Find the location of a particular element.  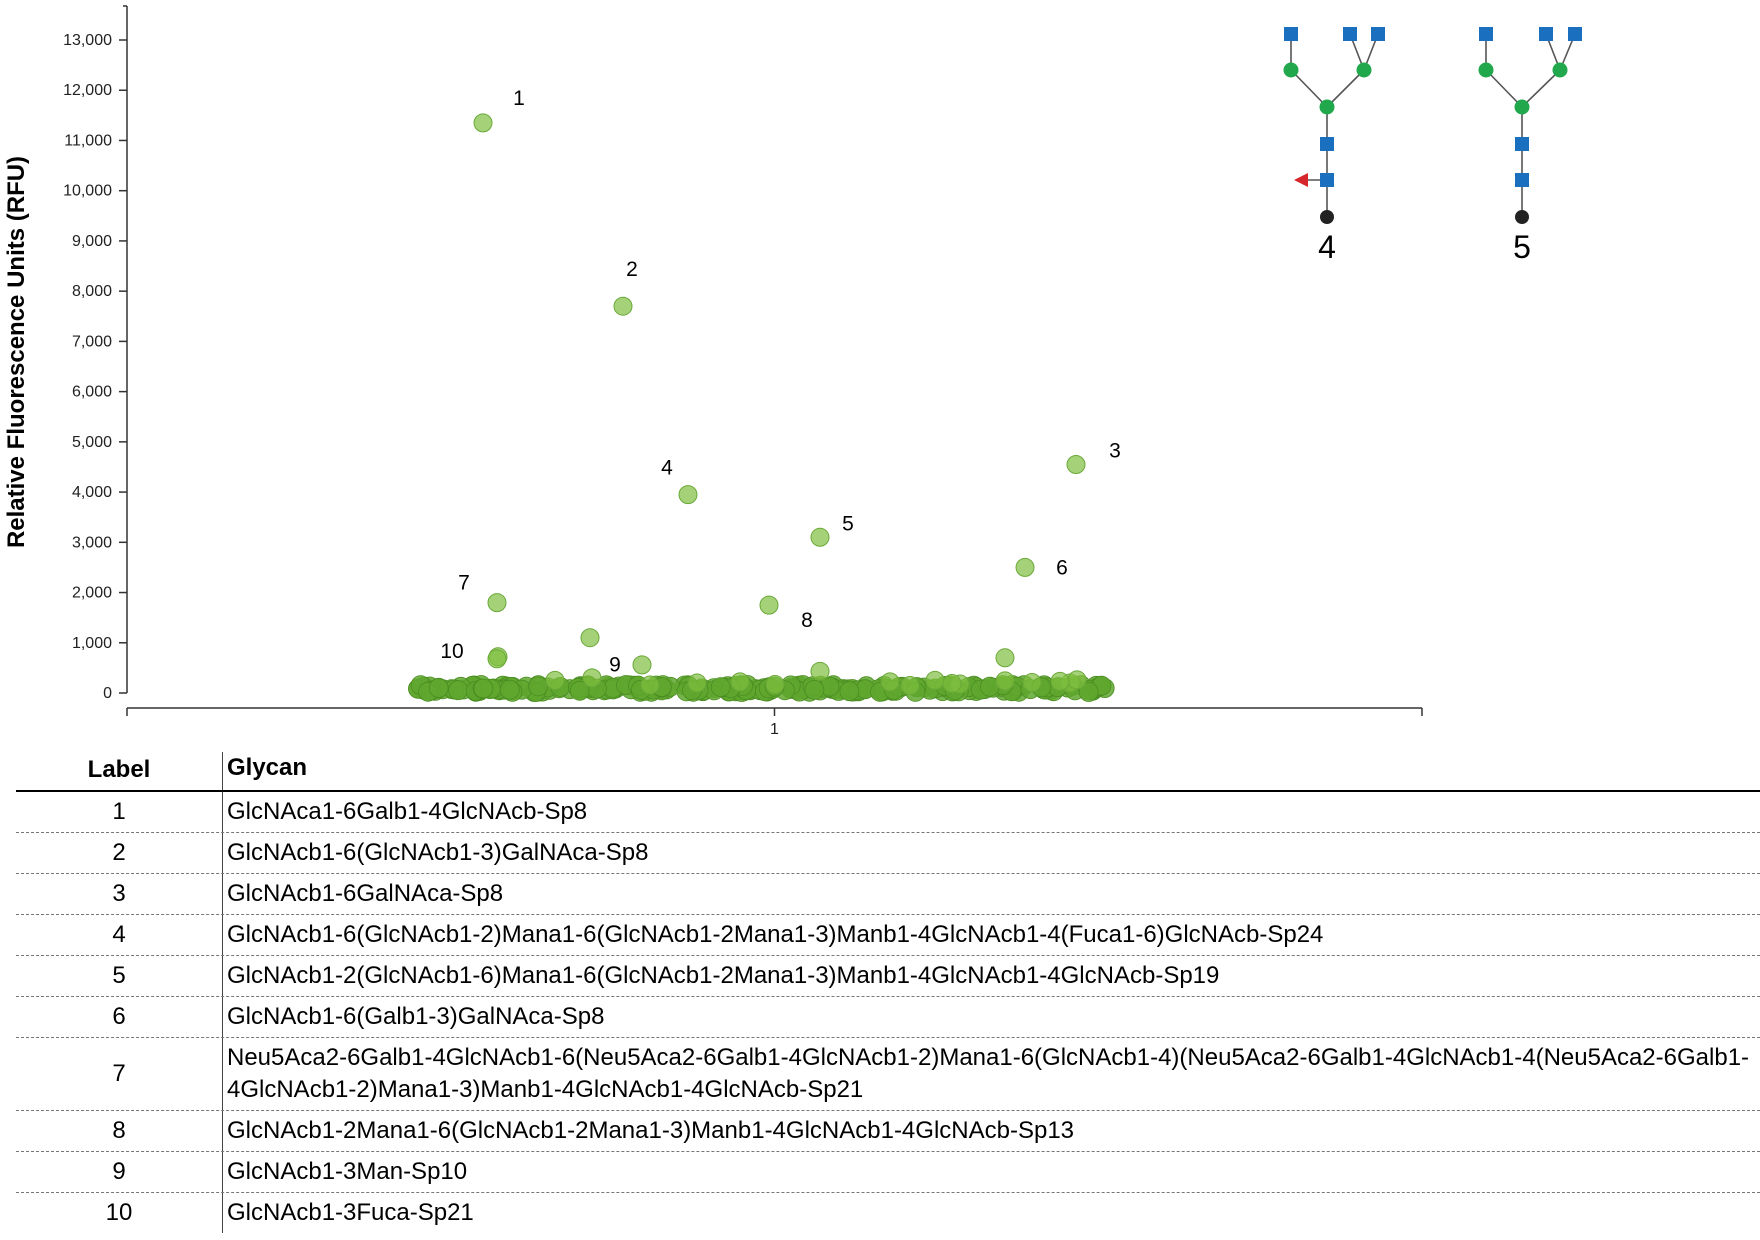

x-tick-label: 1 is located at coordinates (774, 729).